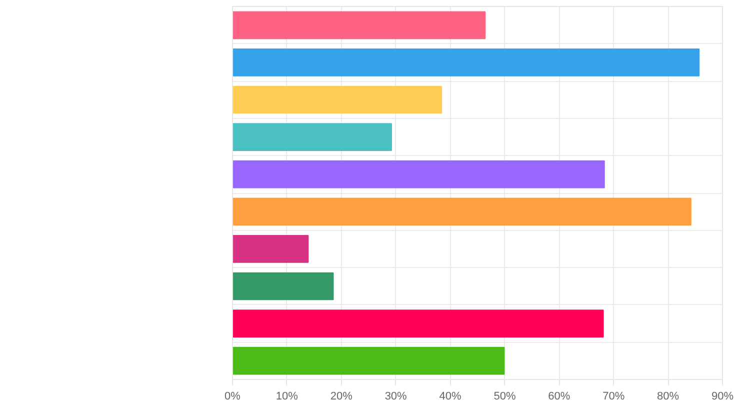  I want to click on x-tick-label: 60%, so click(559, 396).